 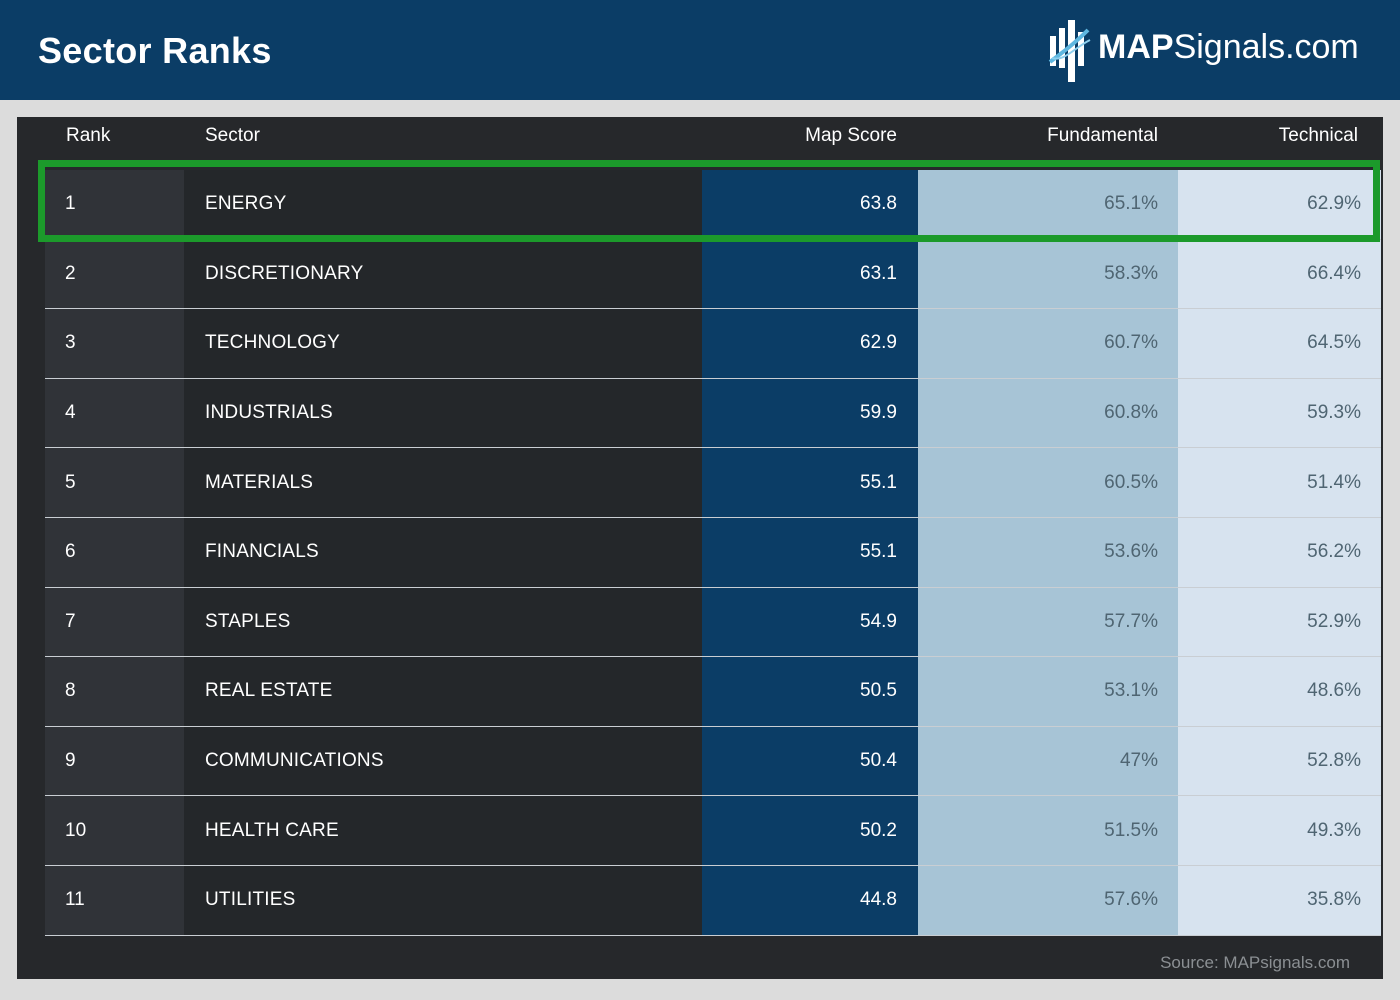 I want to click on technical-cell: 66.4%, so click(x=1279, y=274).